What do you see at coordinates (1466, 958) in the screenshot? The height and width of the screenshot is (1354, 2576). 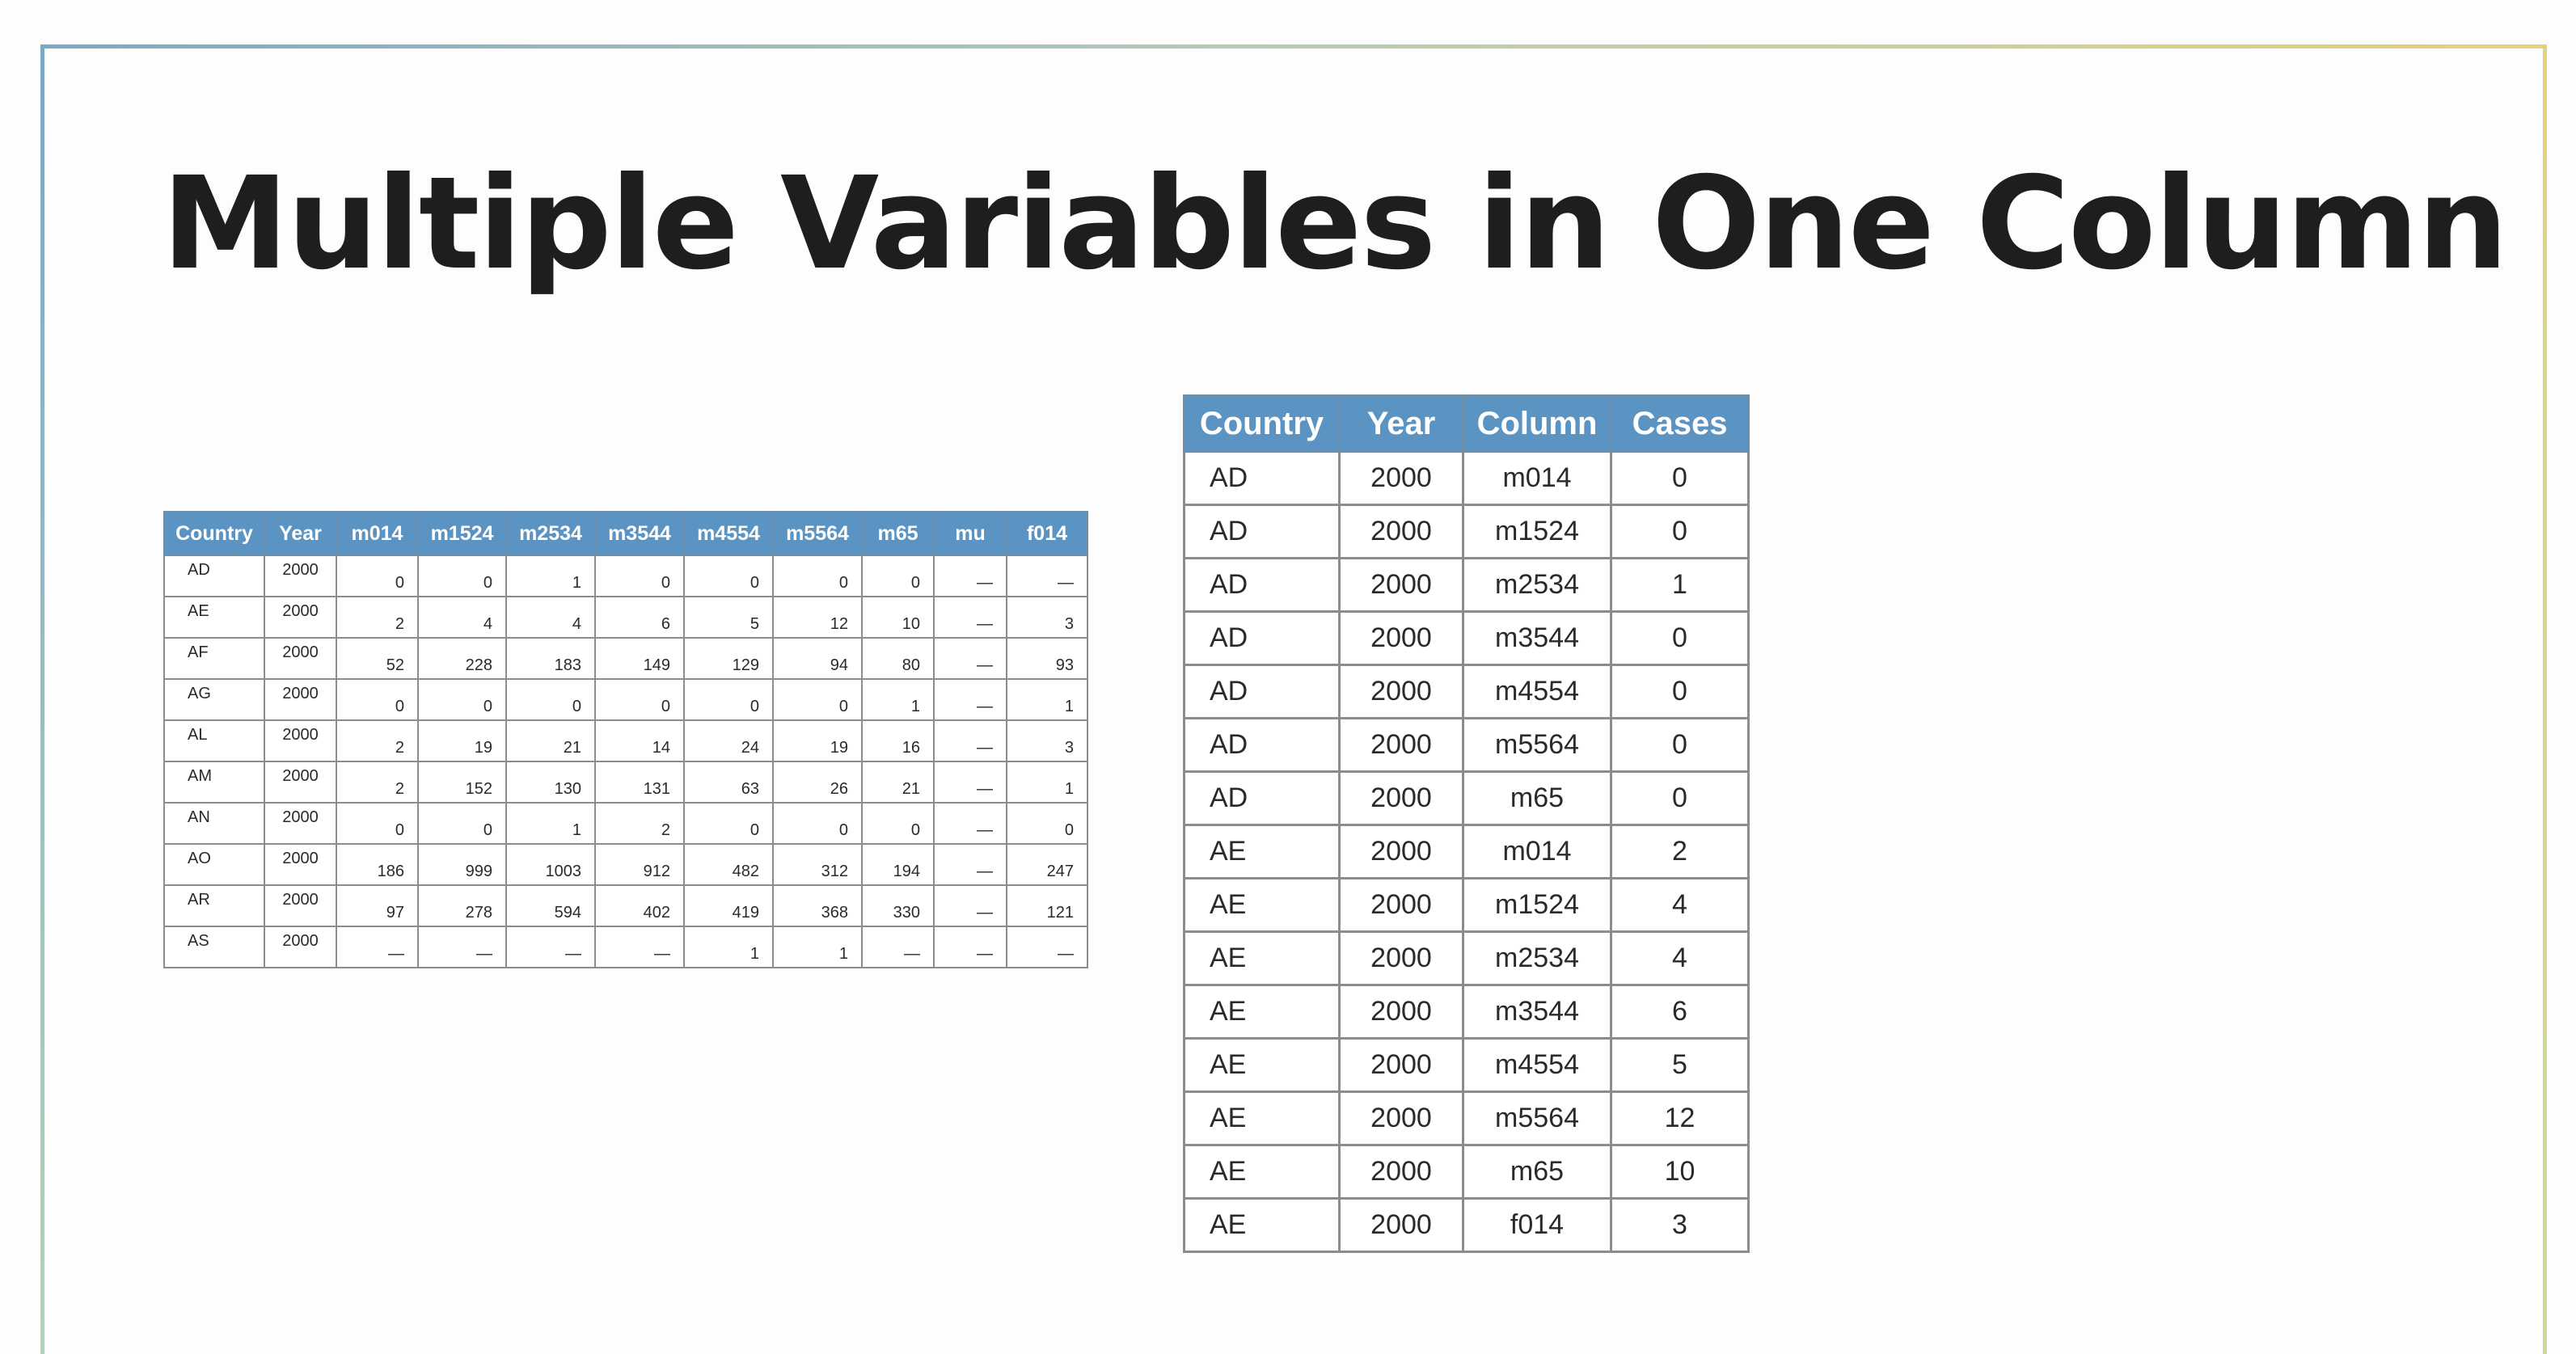 I see `table-row: AE 2000 m2534 4` at bounding box center [1466, 958].